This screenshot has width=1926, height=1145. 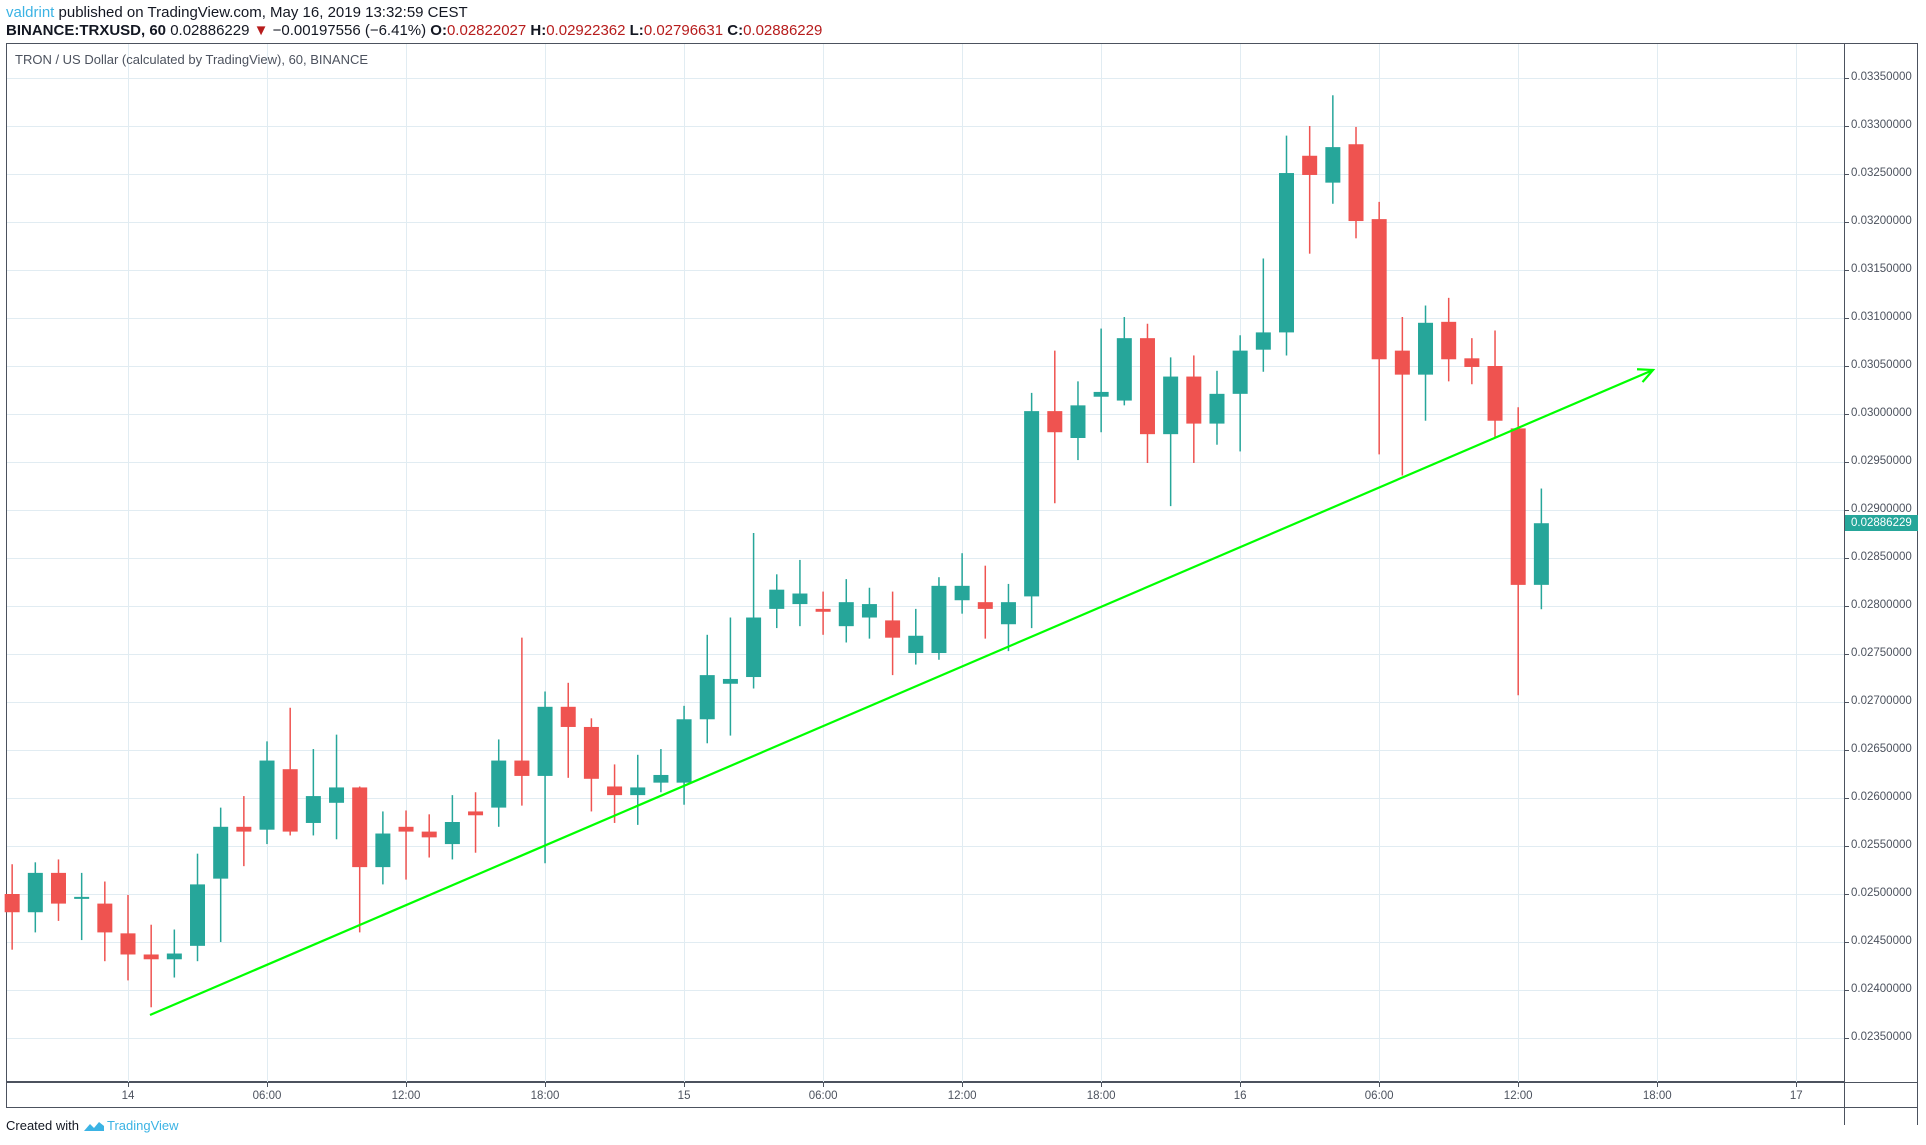 What do you see at coordinates (1881, 797) in the screenshot?
I see `price-tick-label: 0.02600000` at bounding box center [1881, 797].